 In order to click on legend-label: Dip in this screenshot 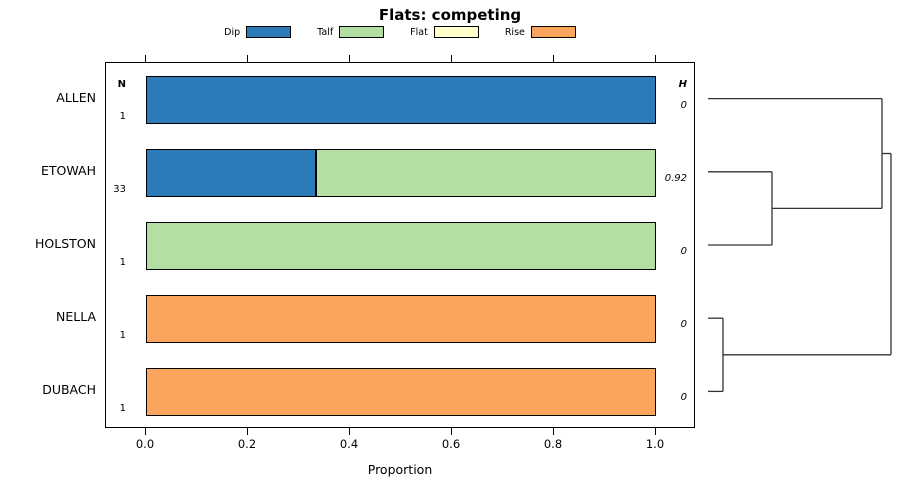, I will do `click(232, 32)`.